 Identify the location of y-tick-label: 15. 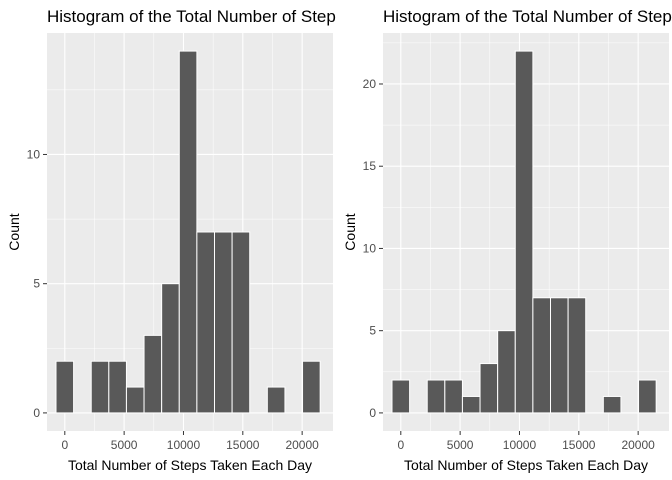
(370, 166).